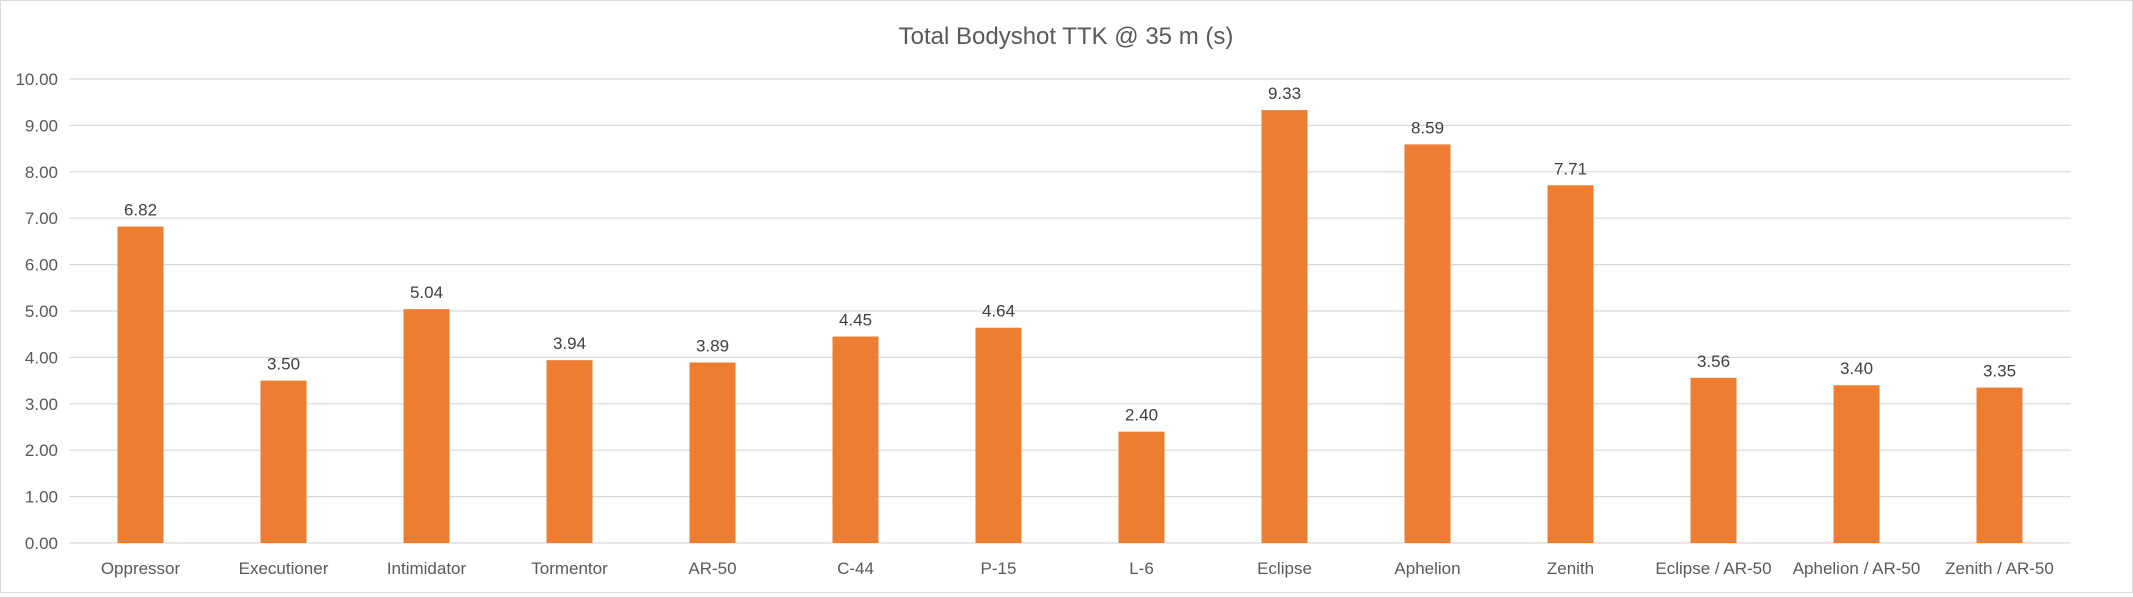  I want to click on data-label: 2.40, so click(1141, 415).